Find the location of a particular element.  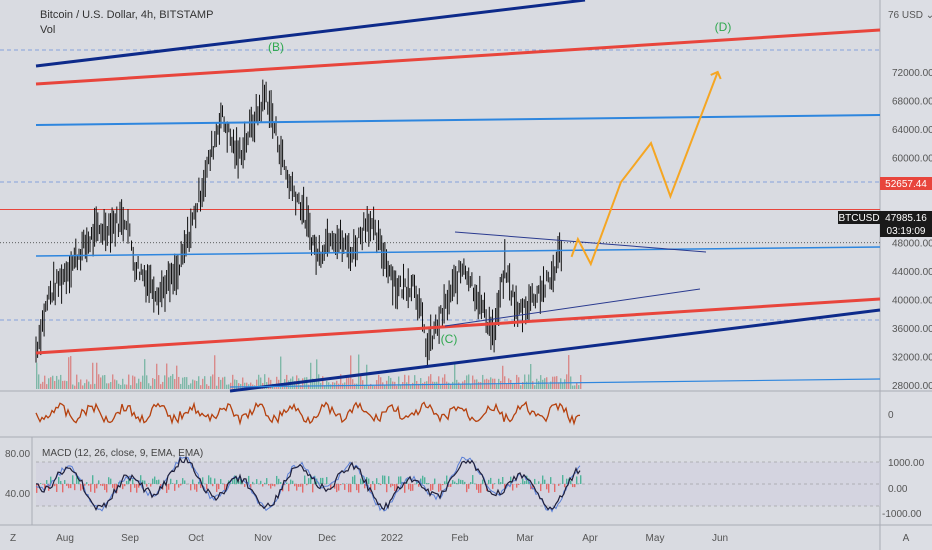

timezone-button: Z is located at coordinates (13, 538).